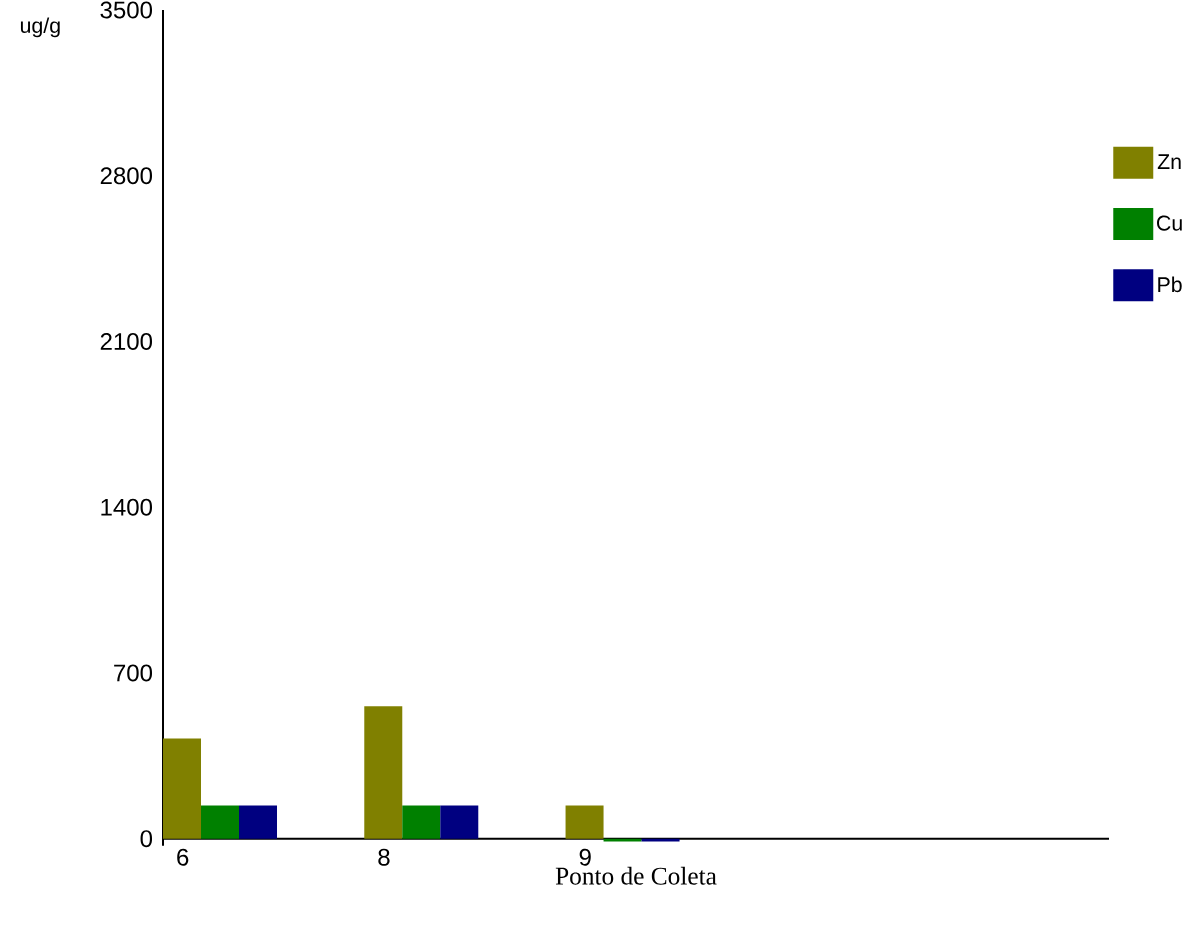 The height and width of the screenshot is (938, 1203). What do you see at coordinates (146, 839) in the screenshot?
I see `y-tick-label: 0` at bounding box center [146, 839].